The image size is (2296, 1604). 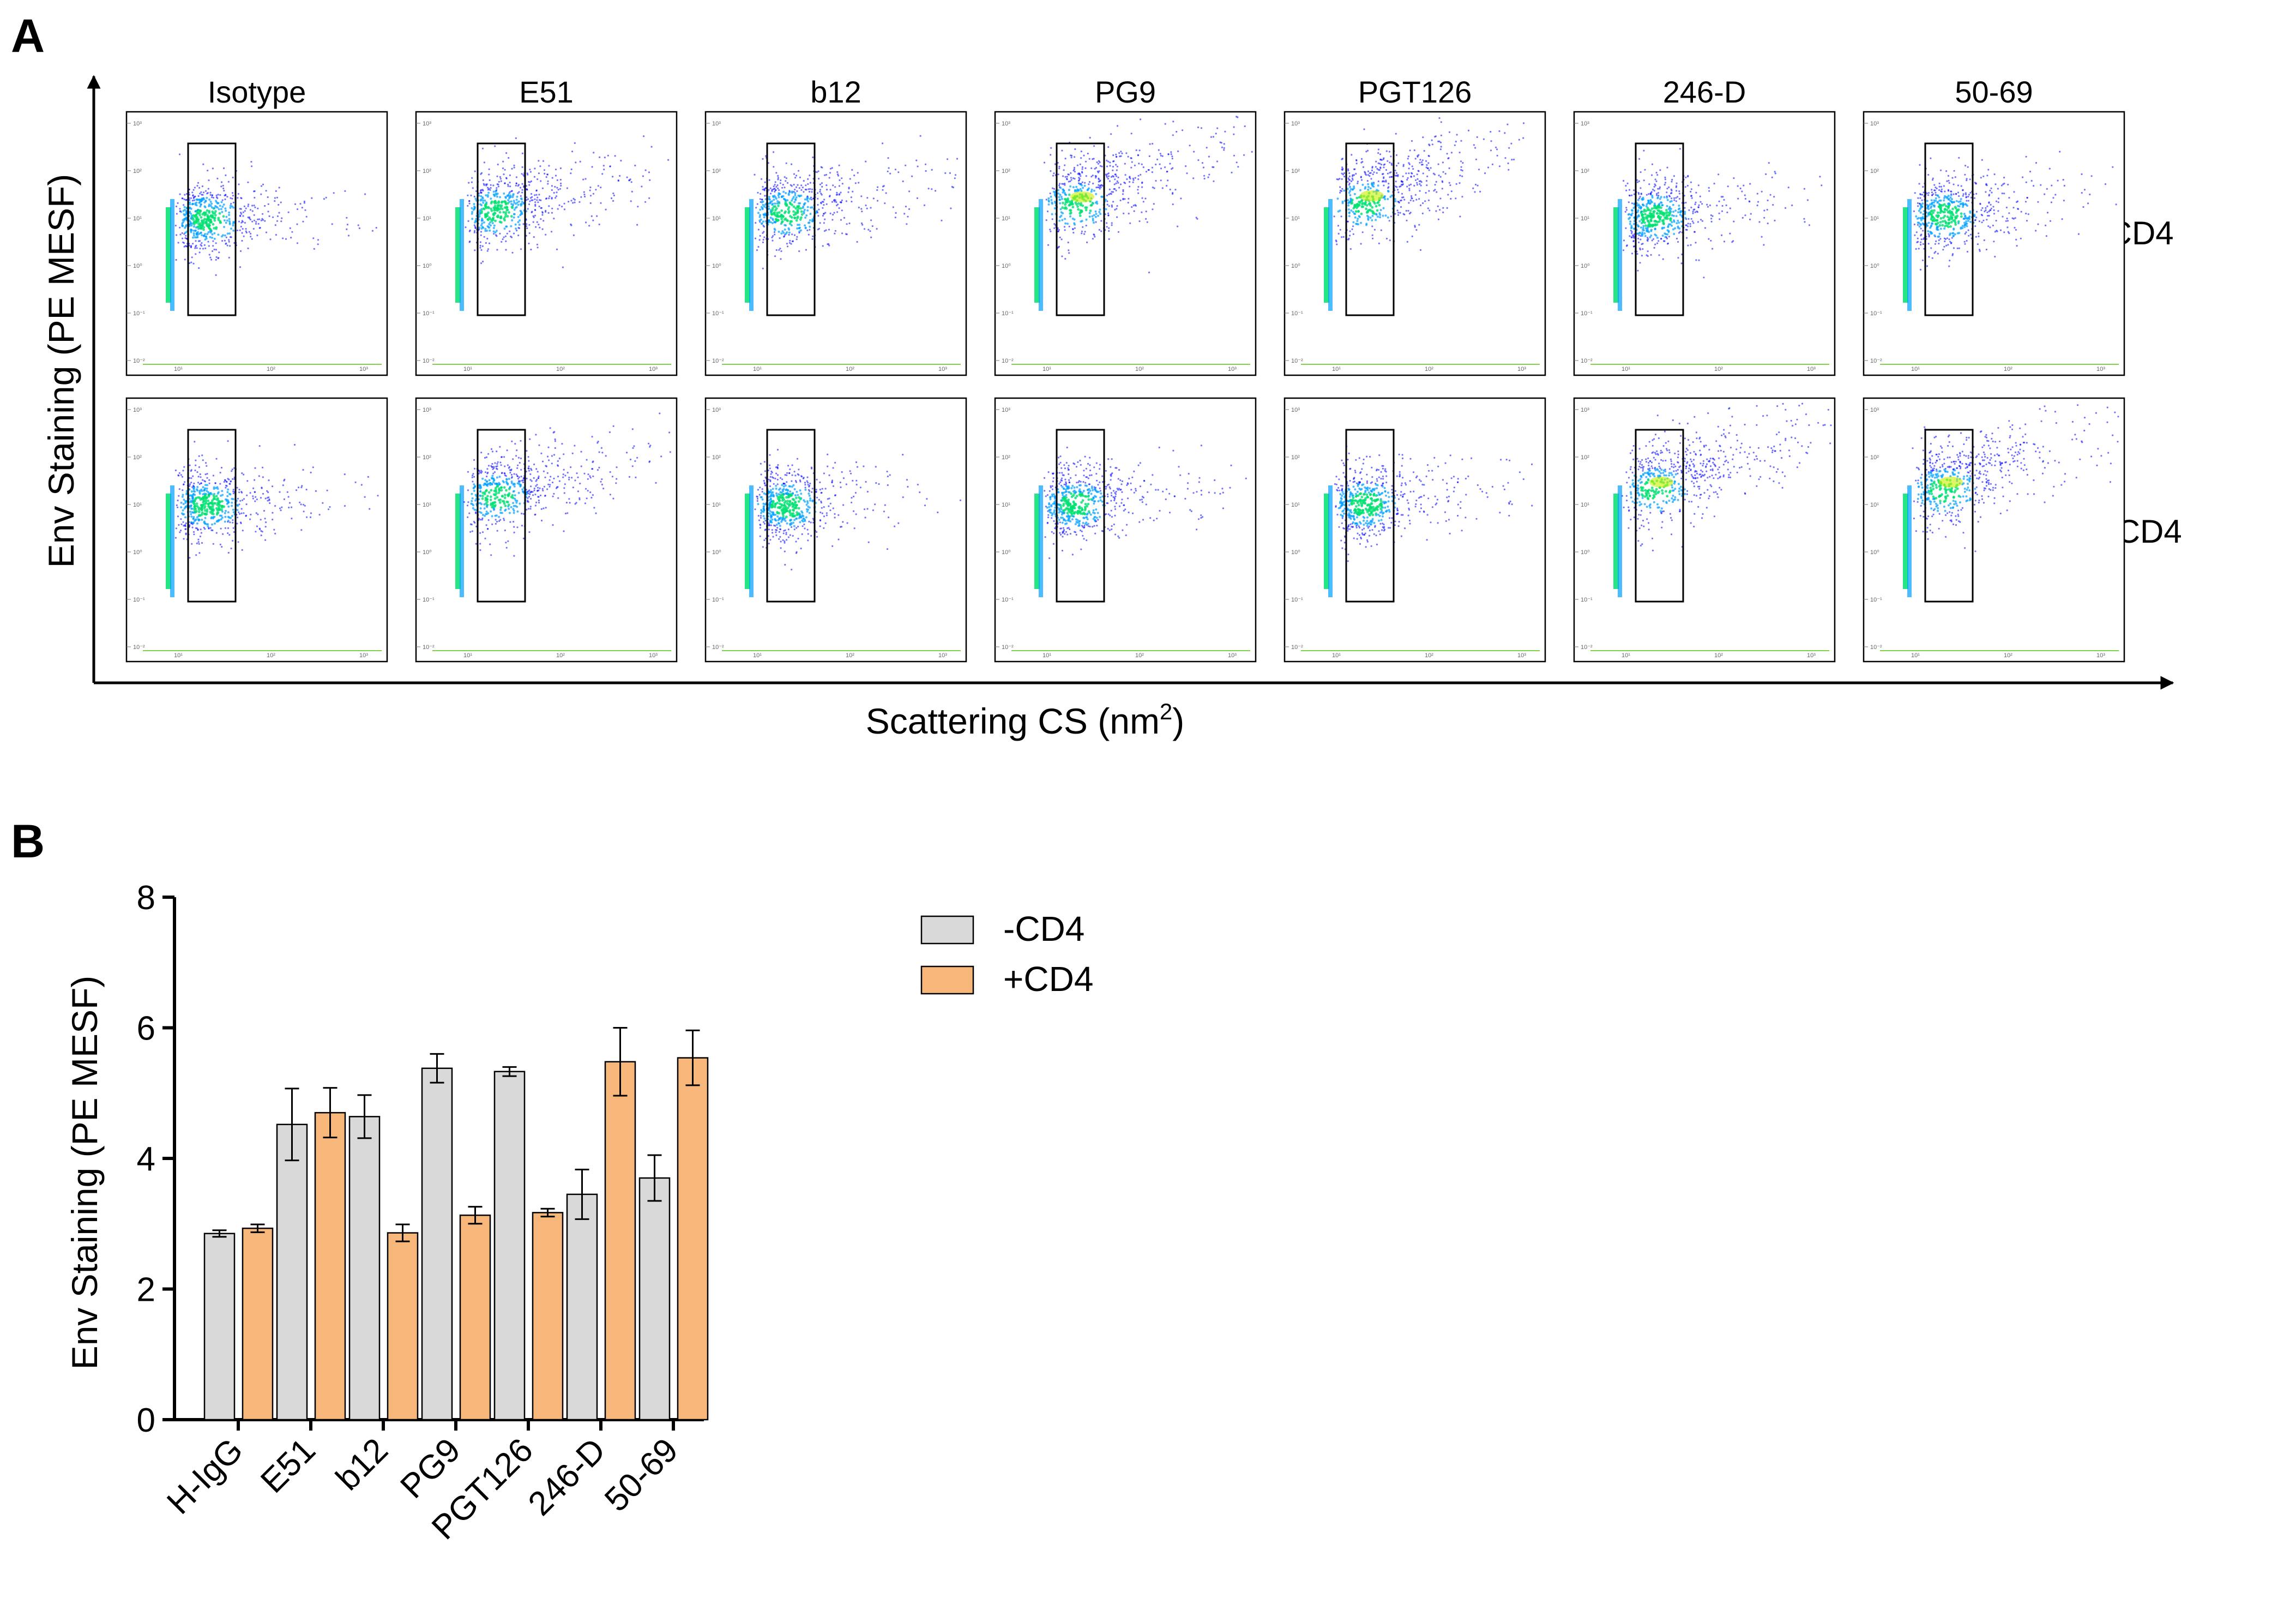 What do you see at coordinates (28, 36) in the screenshot?
I see `panel-a-letter: A` at bounding box center [28, 36].